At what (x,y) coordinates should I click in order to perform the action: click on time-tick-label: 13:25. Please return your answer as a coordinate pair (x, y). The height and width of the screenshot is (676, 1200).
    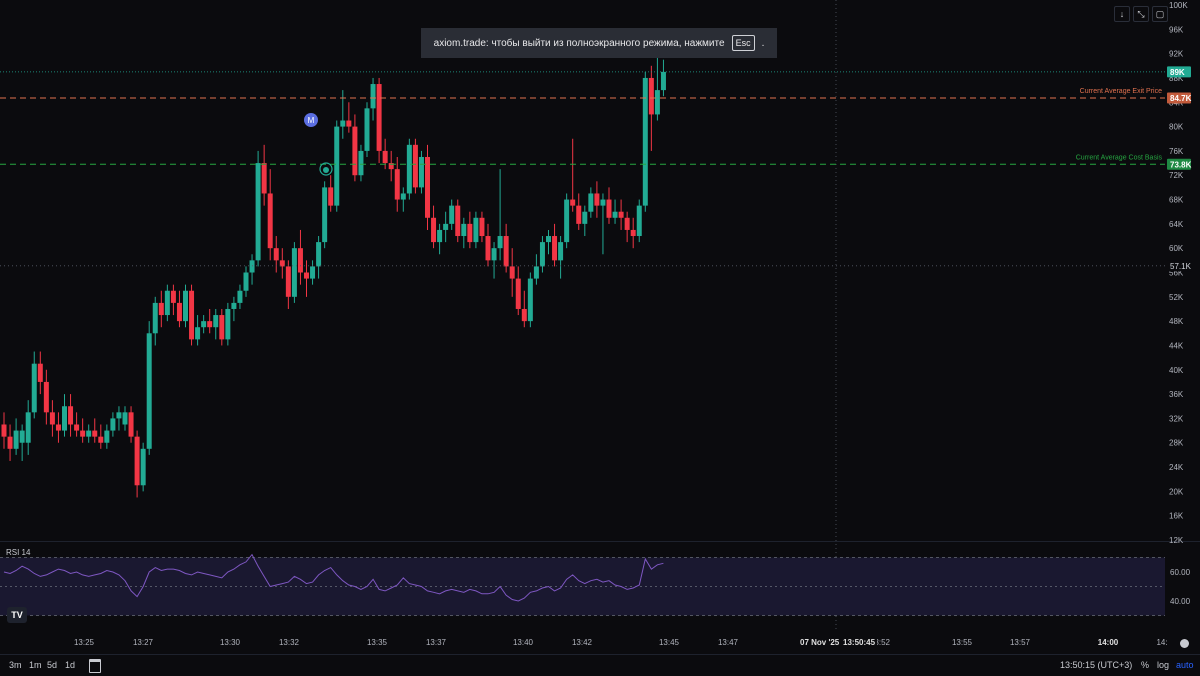
    Looking at the image, I should click on (84, 642).